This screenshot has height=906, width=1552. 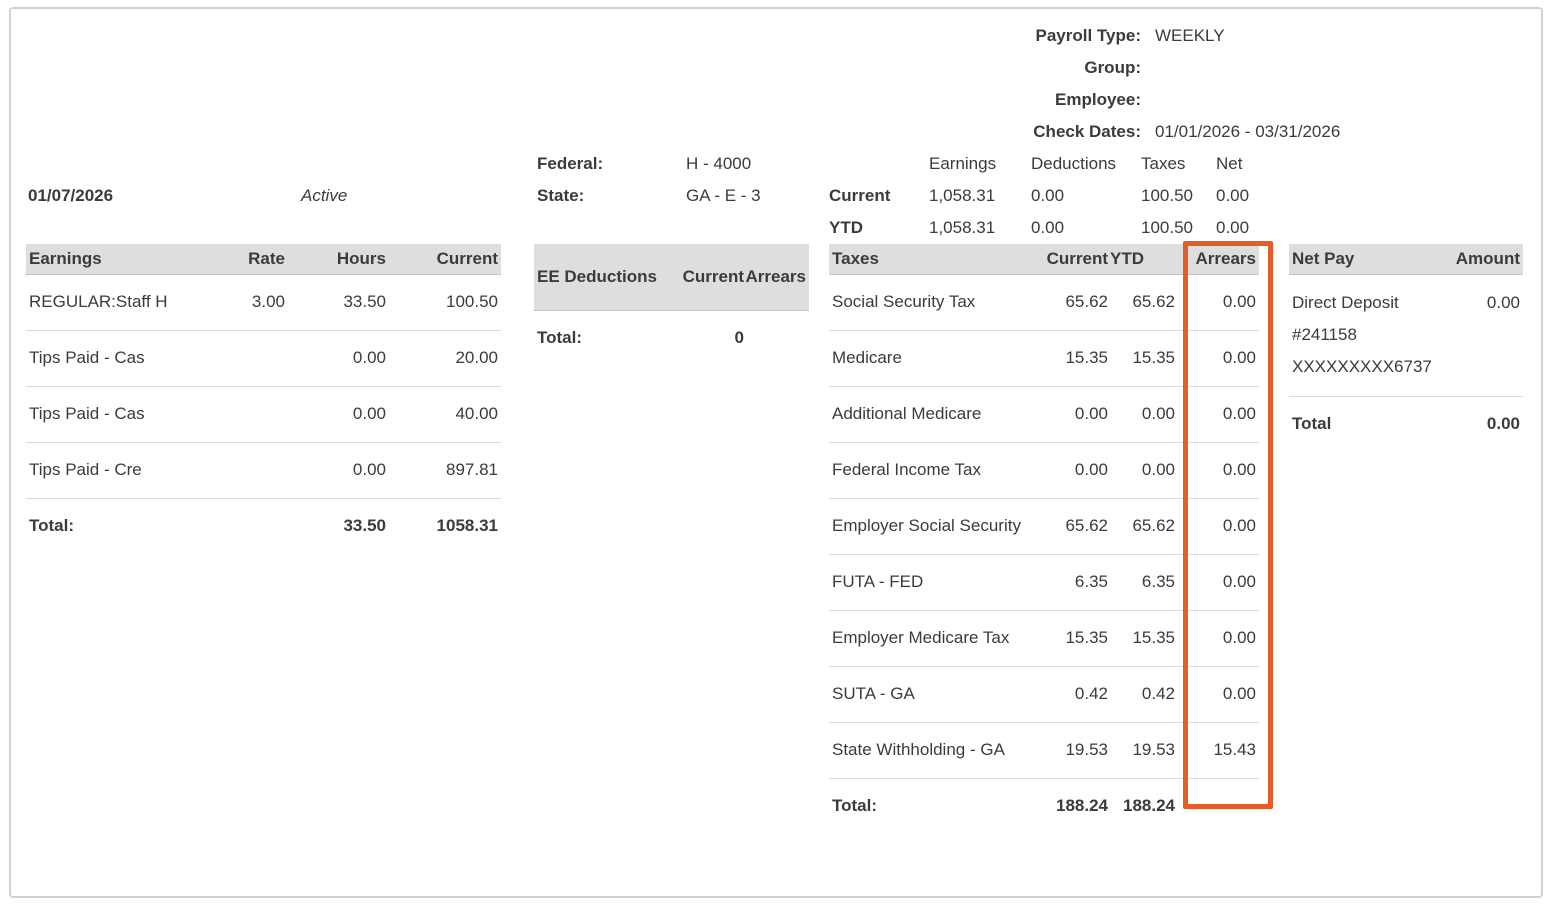 I want to click on deductions-total-current: 0, so click(x=739, y=337).